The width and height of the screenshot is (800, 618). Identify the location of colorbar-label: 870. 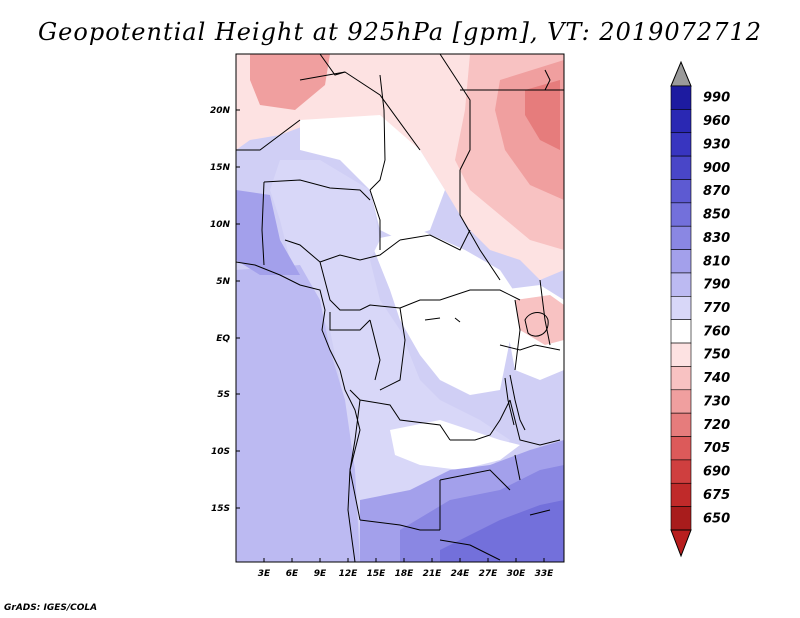
(716, 191).